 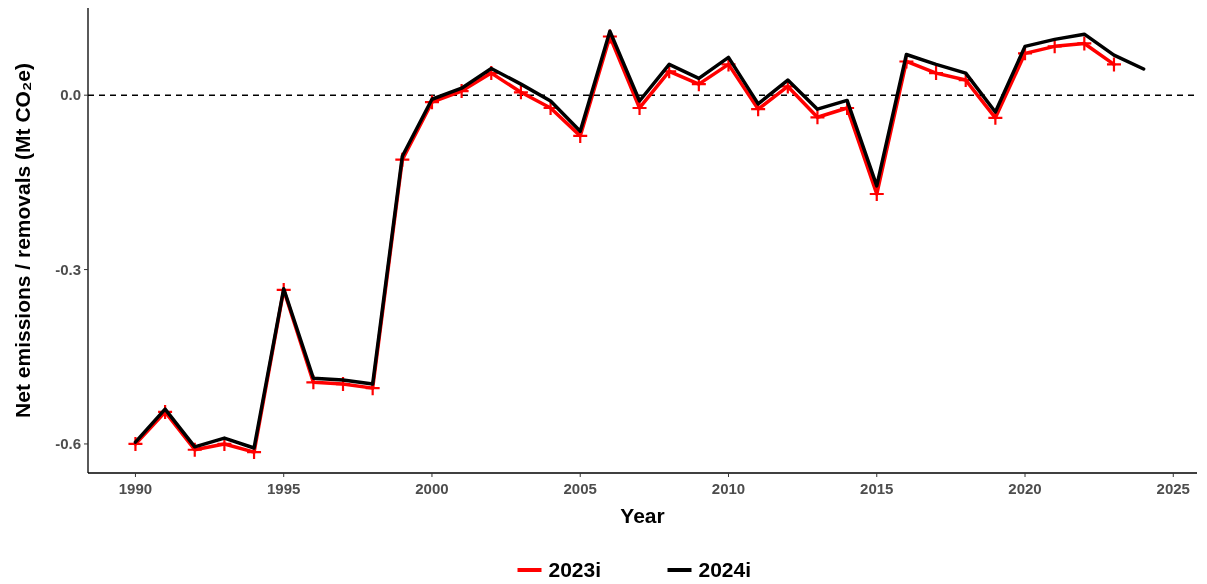 What do you see at coordinates (725, 570) in the screenshot?
I see `legend-label: 2024i` at bounding box center [725, 570].